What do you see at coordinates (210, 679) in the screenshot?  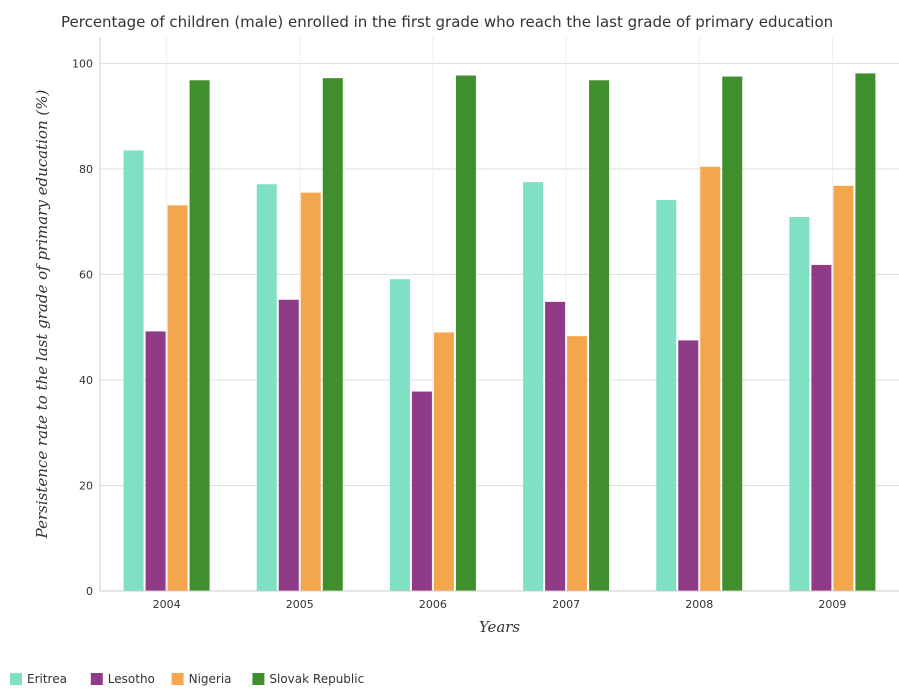 I see `legend-label: Nigeria` at bounding box center [210, 679].